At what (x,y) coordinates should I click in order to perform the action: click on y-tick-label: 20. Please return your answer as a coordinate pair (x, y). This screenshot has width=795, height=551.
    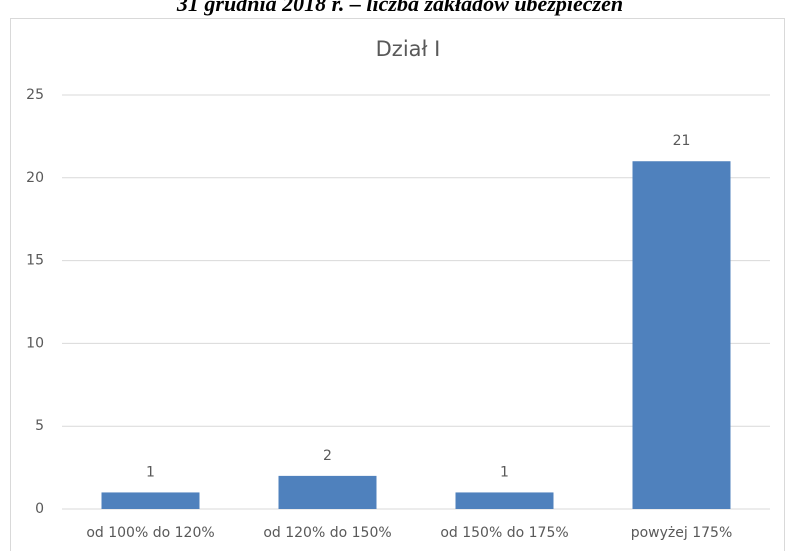
    Looking at the image, I should click on (35, 178).